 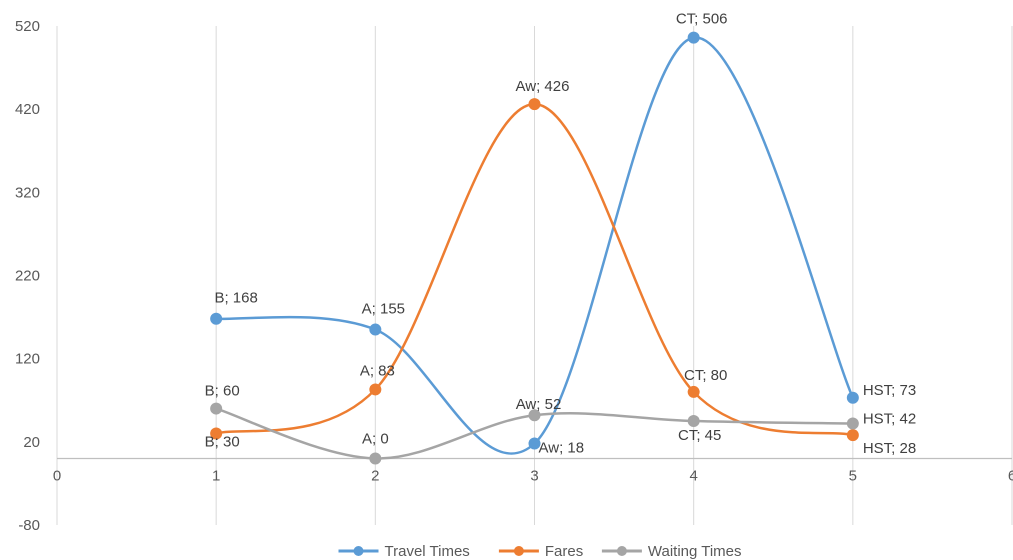 I want to click on data-label-travel-times: HST; 73, so click(x=889, y=390).